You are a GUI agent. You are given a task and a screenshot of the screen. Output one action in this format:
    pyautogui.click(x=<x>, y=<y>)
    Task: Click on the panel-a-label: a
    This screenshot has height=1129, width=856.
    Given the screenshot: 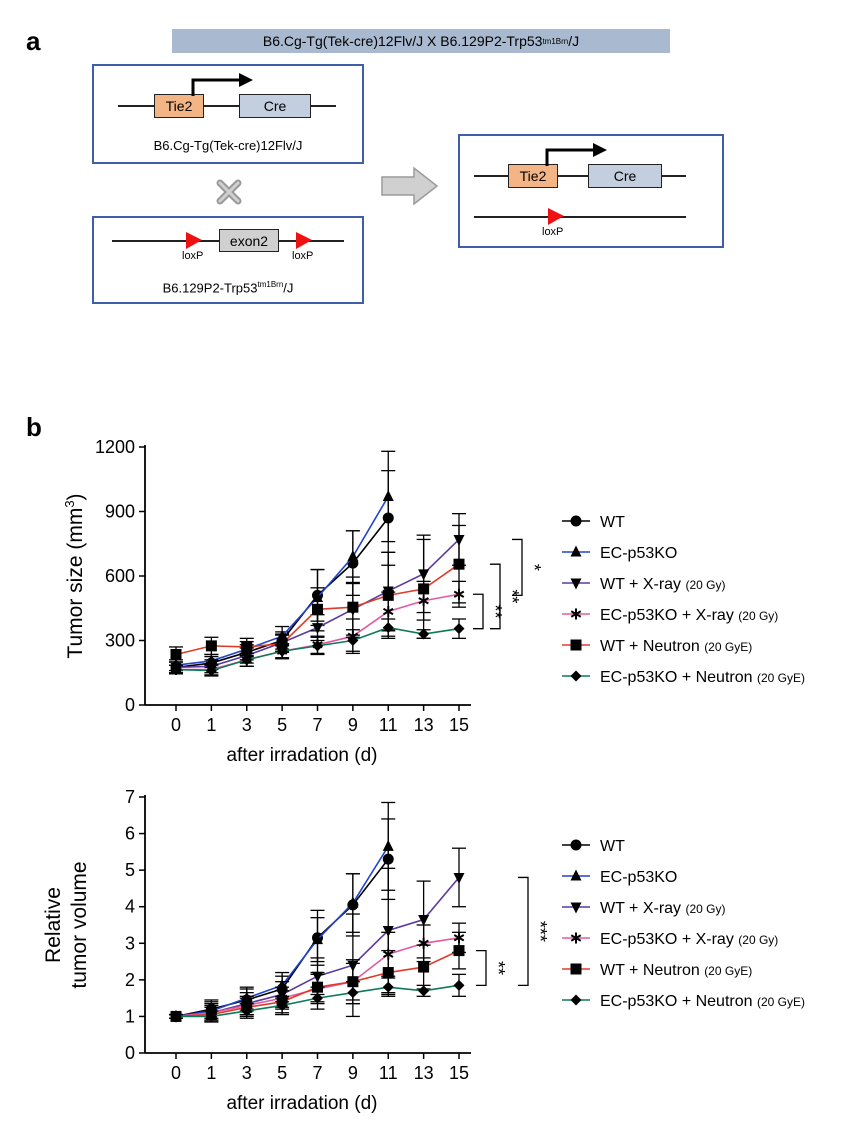 What is the action you would take?
    pyautogui.click(x=33, y=41)
    